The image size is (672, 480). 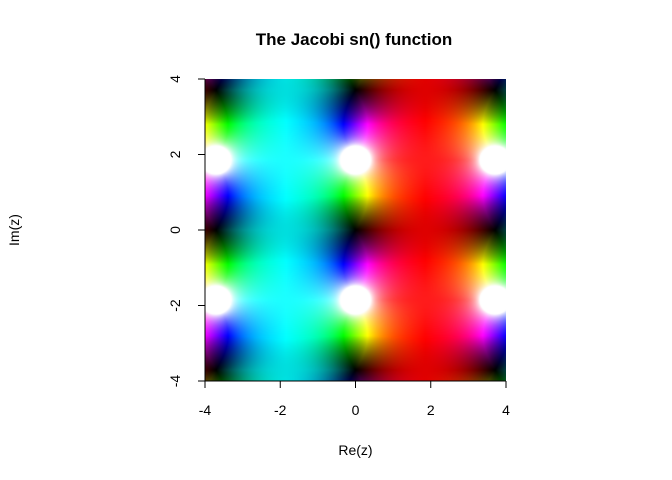 What do you see at coordinates (354, 399) in the screenshot?
I see `x-axis: -4 -2 0 2 4` at bounding box center [354, 399].